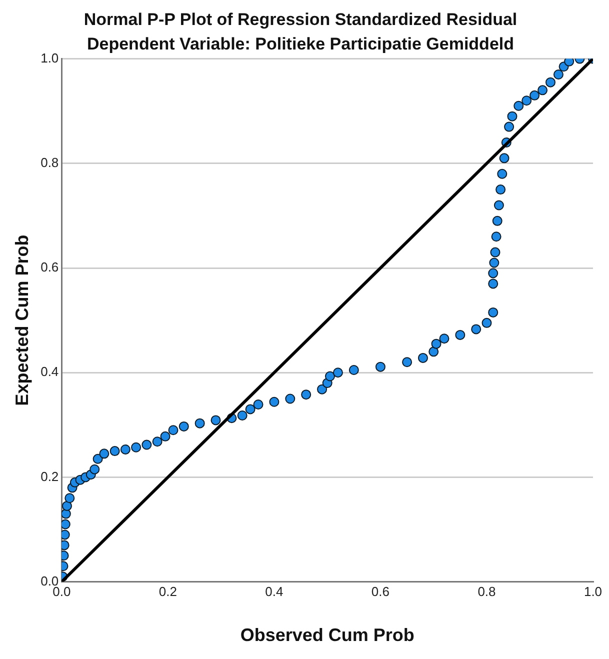 This screenshot has height=659, width=609. What do you see at coordinates (300, 44) in the screenshot?
I see `chart-subtitle: Dependent Variable: Politieke Participatie Gemiddeld` at bounding box center [300, 44].